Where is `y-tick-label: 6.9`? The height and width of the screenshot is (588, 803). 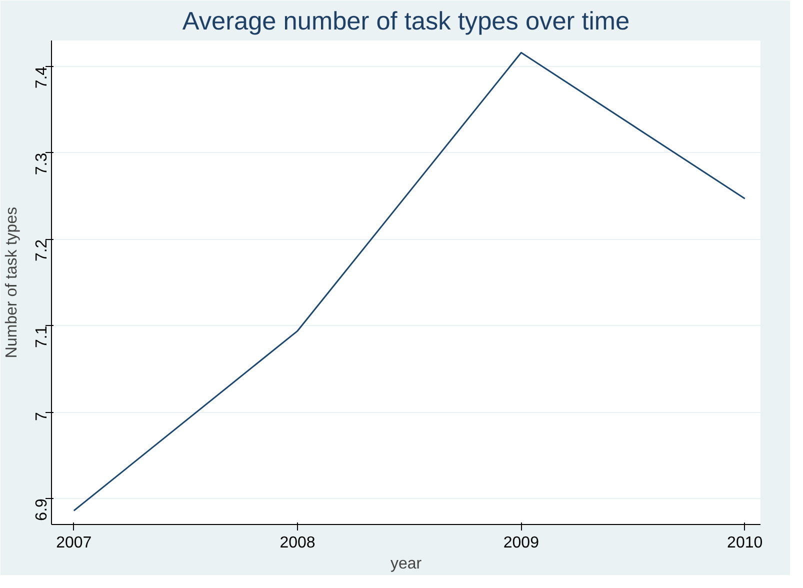
y-tick-label: 6.9 is located at coordinates (42, 509).